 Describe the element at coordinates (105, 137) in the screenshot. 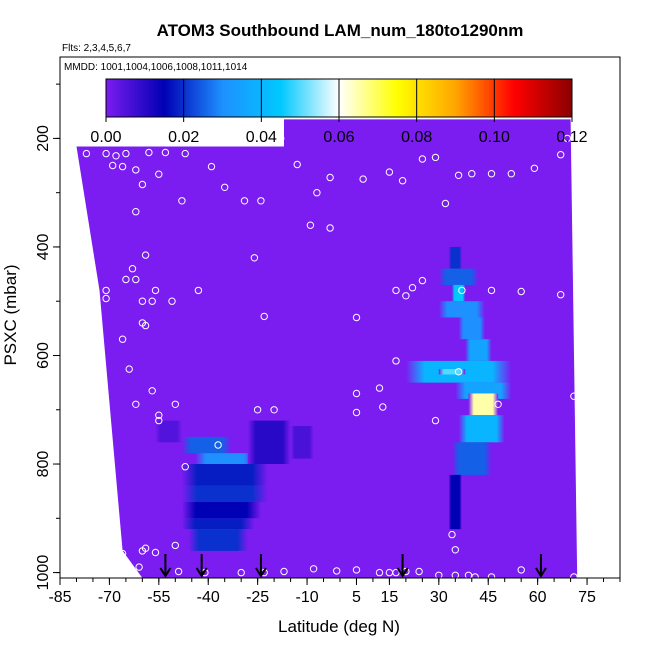

I see `colorbar-tick-label: 0.00` at that location.